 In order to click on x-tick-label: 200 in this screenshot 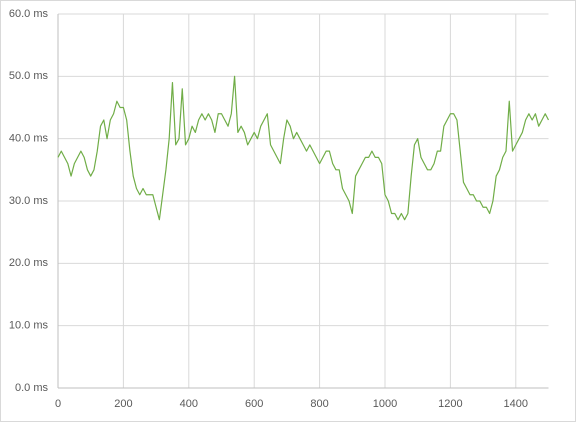, I will do `click(123, 404)`.